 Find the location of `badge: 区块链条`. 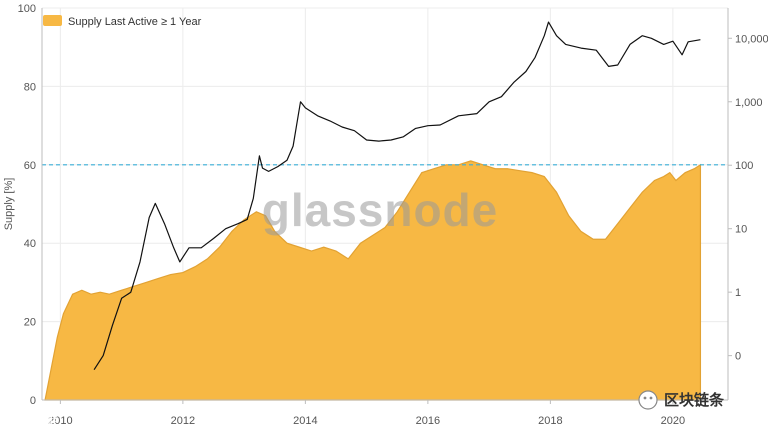

badge: 区块链条 is located at coordinates (681, 400).